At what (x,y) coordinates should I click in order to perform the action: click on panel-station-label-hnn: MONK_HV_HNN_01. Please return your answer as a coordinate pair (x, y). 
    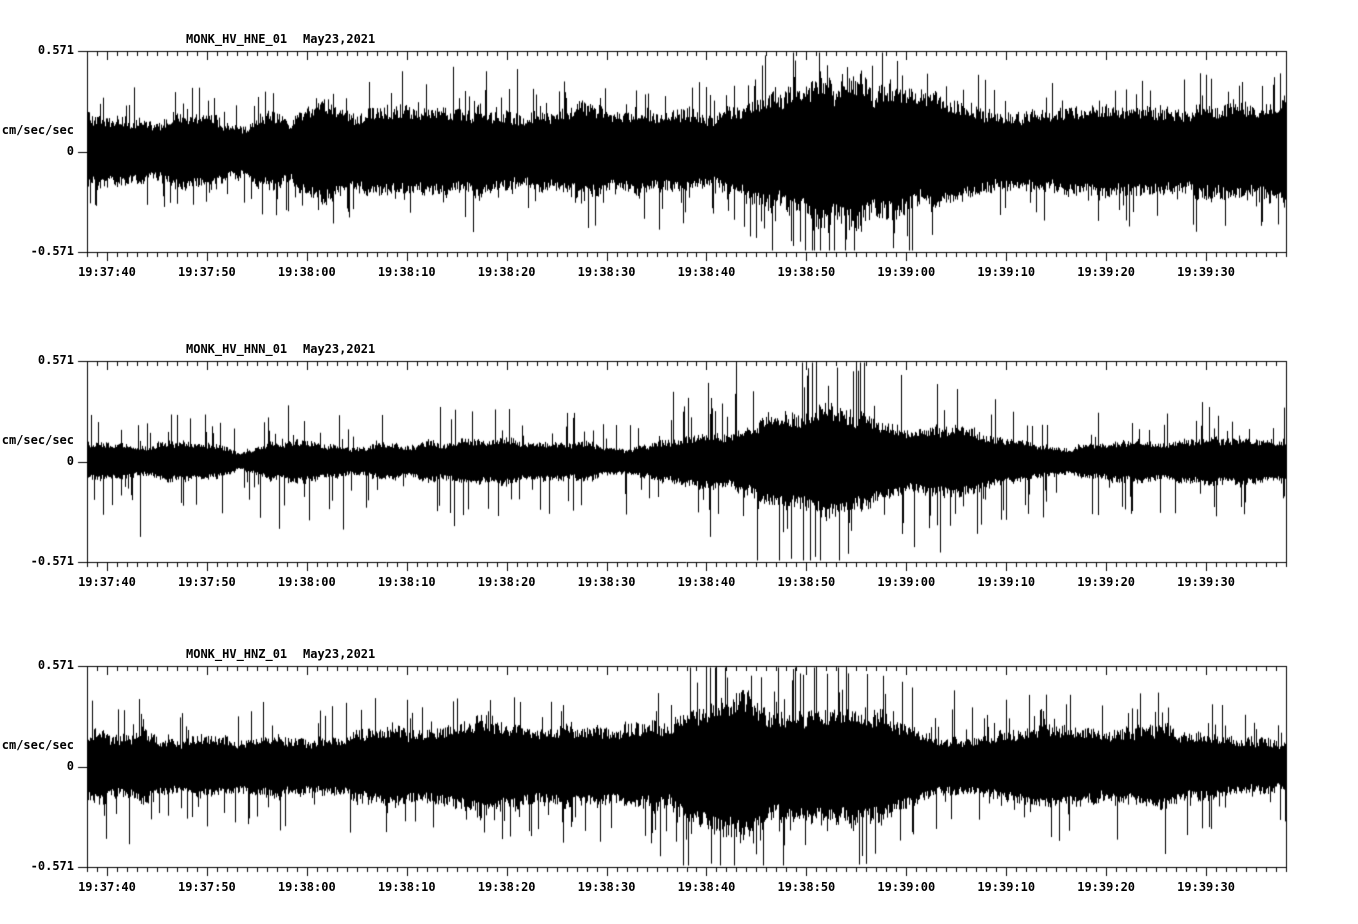
    Looking at the image, I should click on (237, 349).